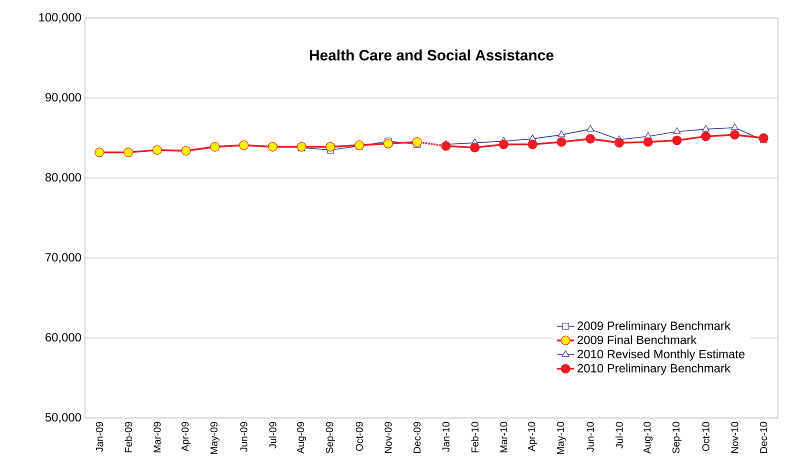 This screenshot has height=474, width=787. Describe the element at coordinates (359, 436) in the screenshot. I see `x-tick-label: Oct-09` at that location.